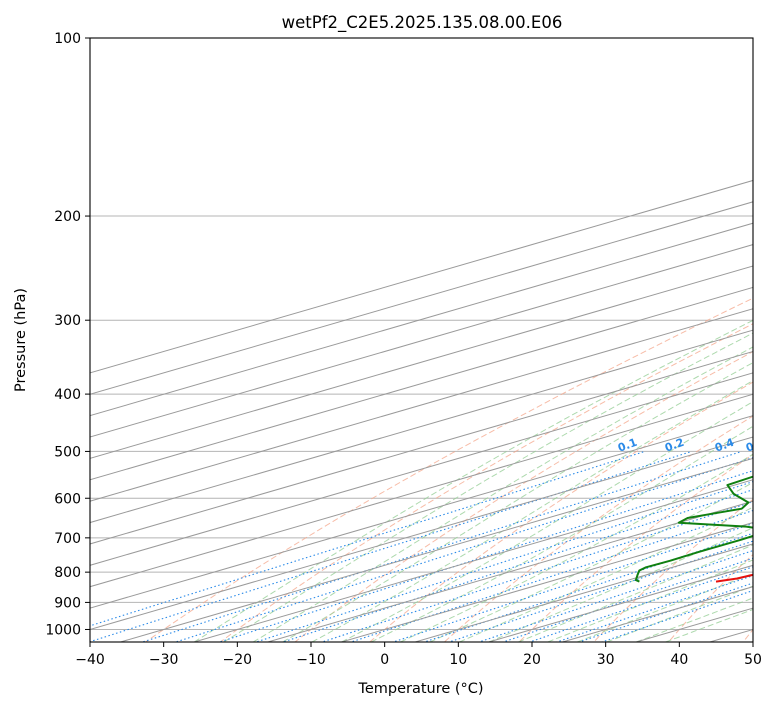 This screenshot has height=708, width=775. I want to click on x-tick-label: 30, so click(606, 660).